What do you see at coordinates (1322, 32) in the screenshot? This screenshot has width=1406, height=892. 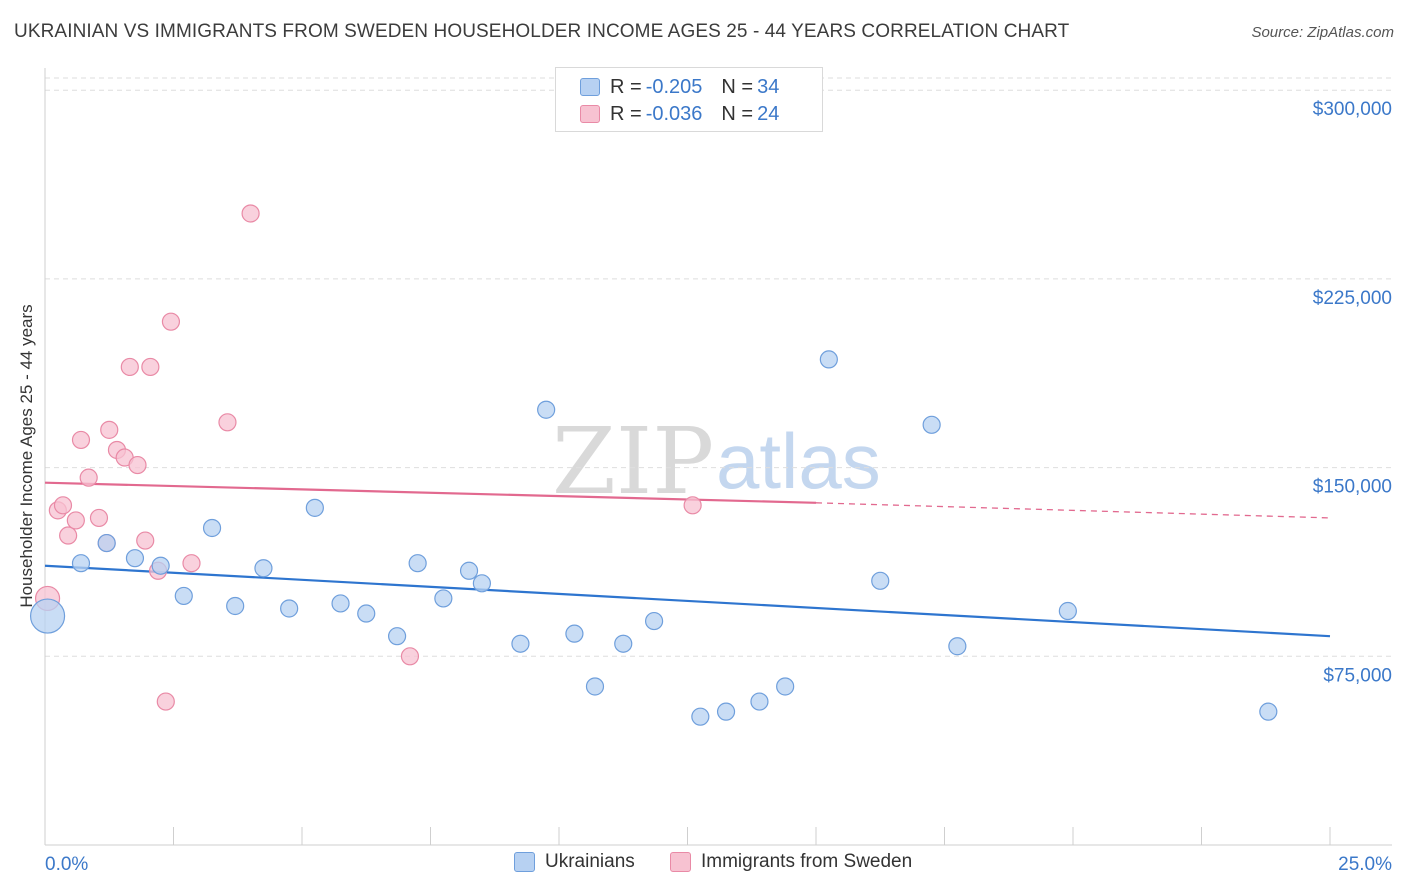 I see `source-label: Source: ZipAtlas.com` at bounding box center [1322, 32].